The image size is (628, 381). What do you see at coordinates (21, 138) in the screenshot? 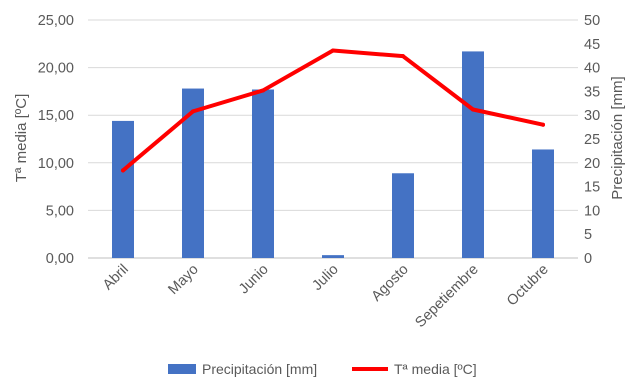
I see `left-axis-title: Tª media [ºC]` at bounding box center [21, 138].